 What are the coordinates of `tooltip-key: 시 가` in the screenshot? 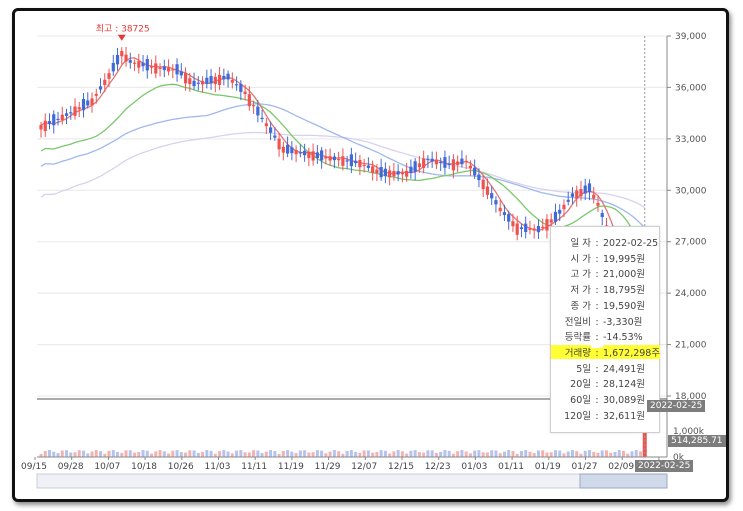 It's located at (581, 259).